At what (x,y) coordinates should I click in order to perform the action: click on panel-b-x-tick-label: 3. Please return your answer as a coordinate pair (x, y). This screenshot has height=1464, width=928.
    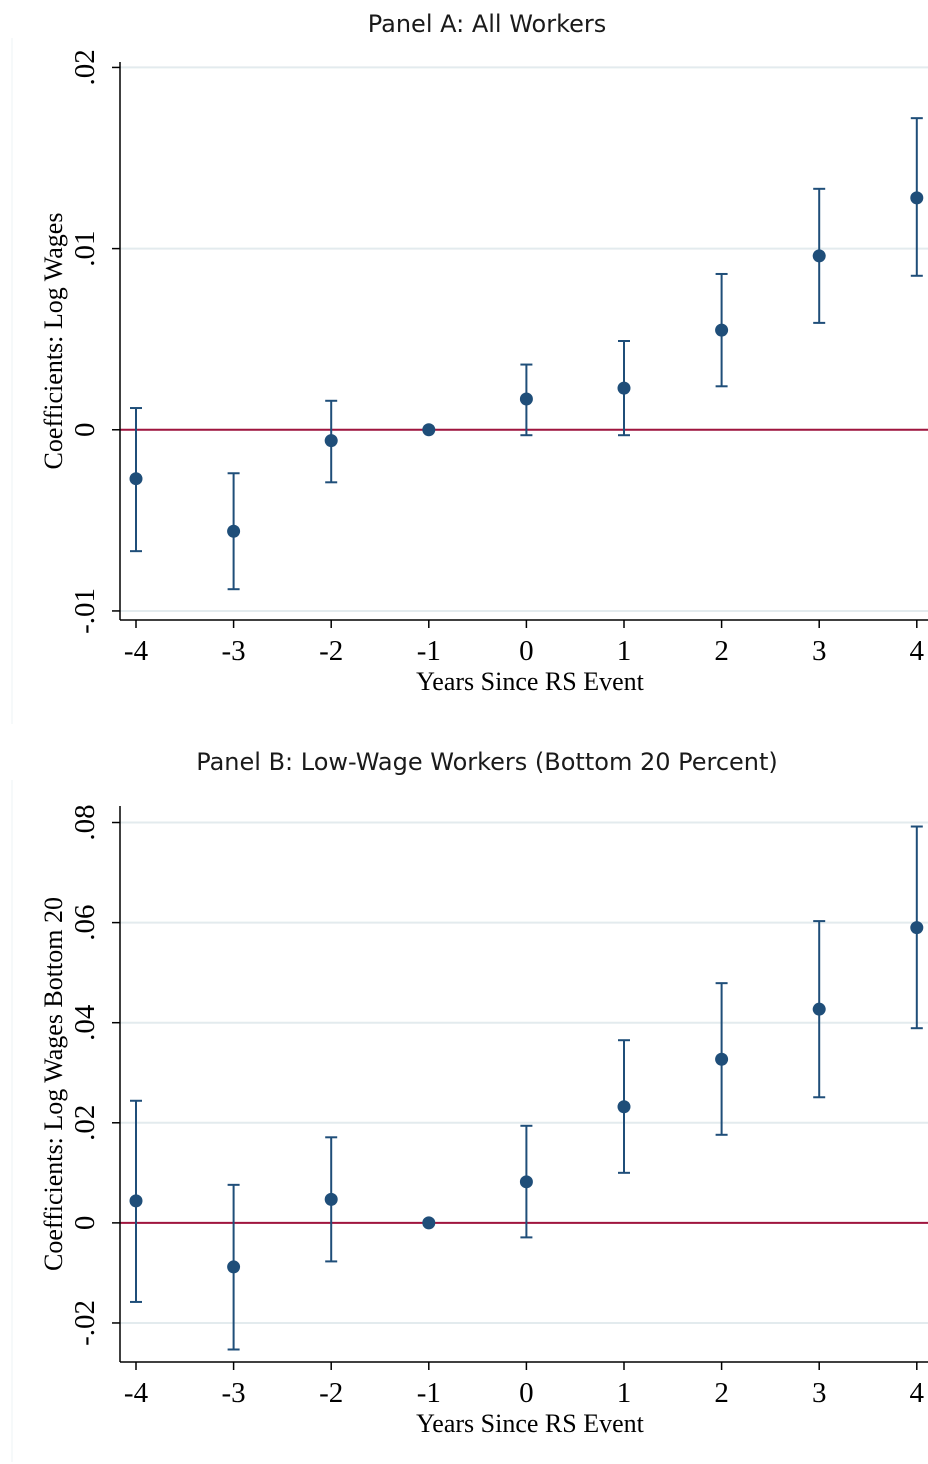
    Looking at the image, I should click on (819, 1393).